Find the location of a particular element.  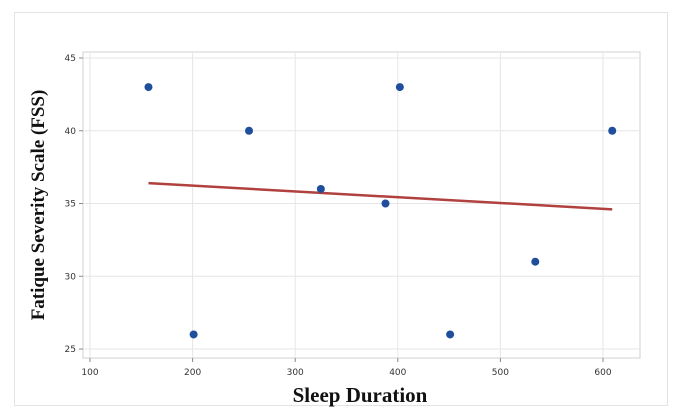

x-tick-label: 200 is located at coordinates (192, 373).